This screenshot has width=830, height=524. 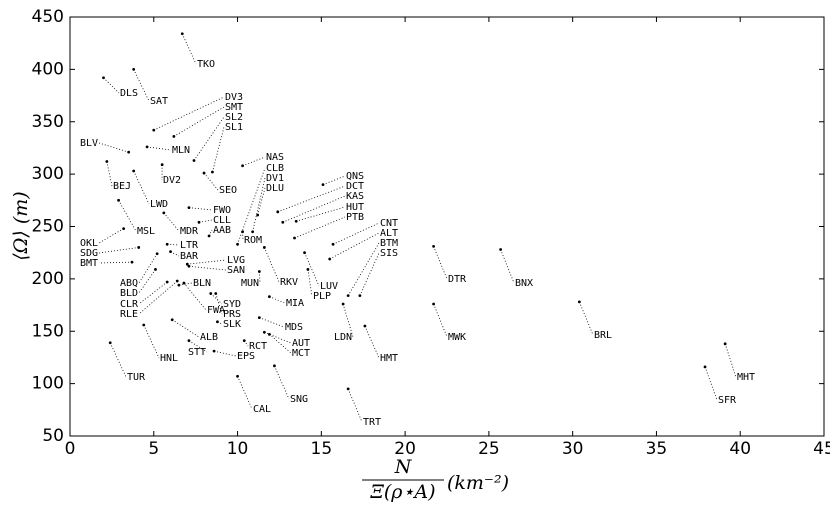 What do you see at coordinates (21, 225) in the screenshot?
I see `y-label: ⟨Ω⟩ (m)` at bounding box center [21, 225].